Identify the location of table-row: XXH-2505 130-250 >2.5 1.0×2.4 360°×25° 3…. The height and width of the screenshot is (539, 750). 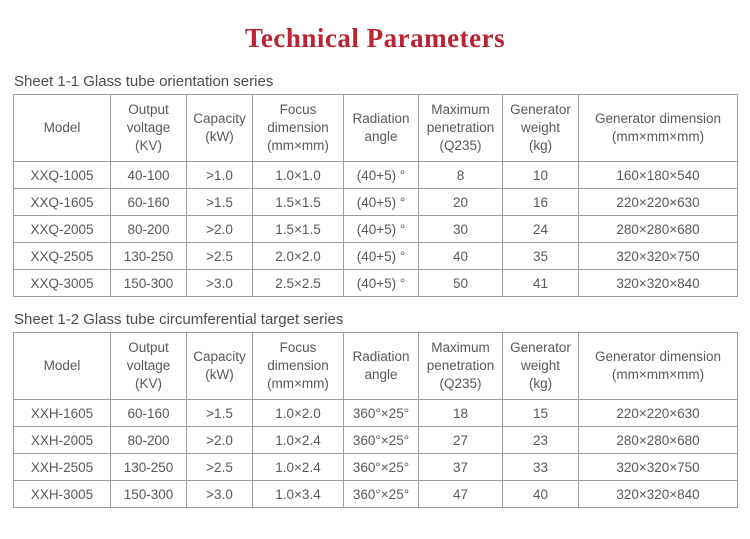
(375, 467).